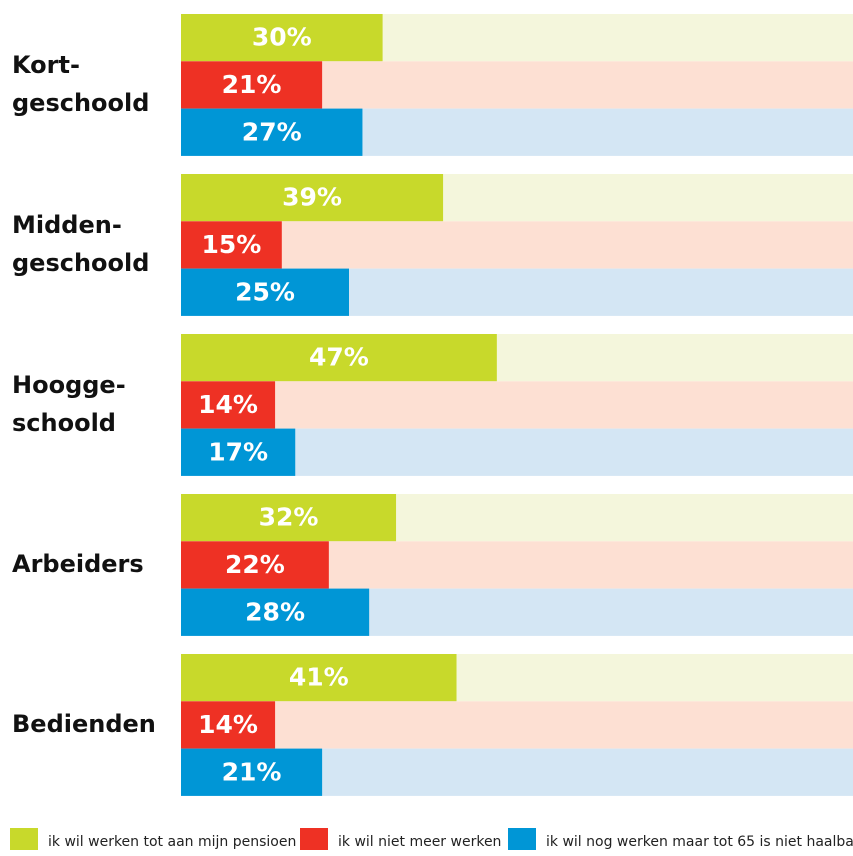  I want to click on value-label: 39%, so click(312, 197).